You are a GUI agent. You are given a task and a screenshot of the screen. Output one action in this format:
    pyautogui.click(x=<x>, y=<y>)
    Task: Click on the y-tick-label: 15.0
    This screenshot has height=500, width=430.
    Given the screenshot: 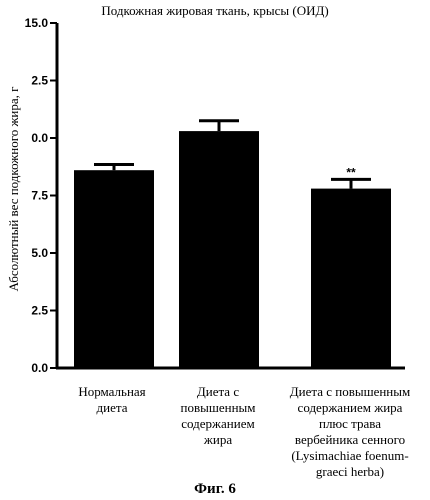 What is the action you would take?
    pyautogui.click(x=37, y=23)
    